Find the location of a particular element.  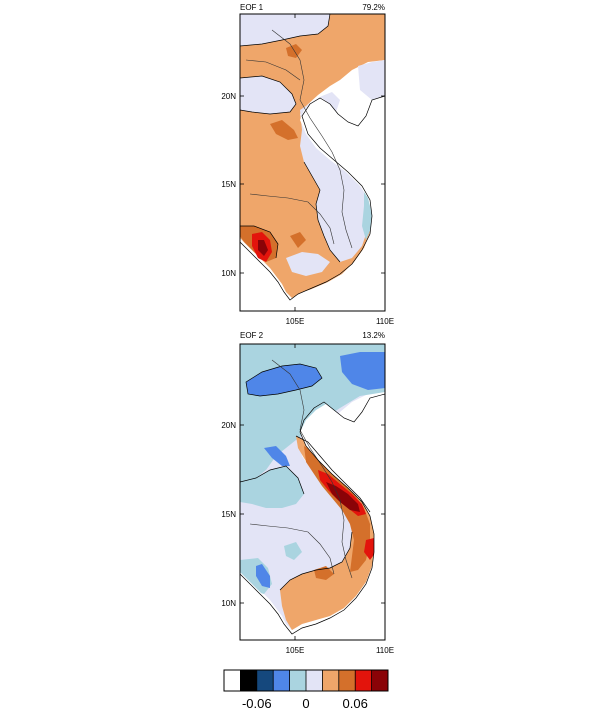

colorbar-dividers is located at coordinates (306, 680).